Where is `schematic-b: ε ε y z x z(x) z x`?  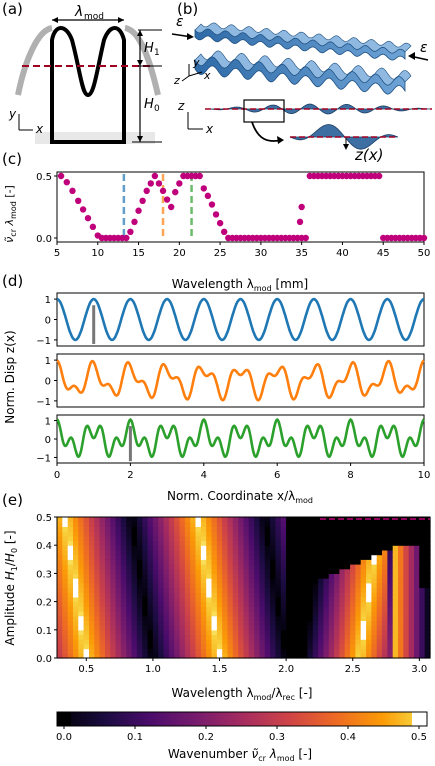
schematic-b: ε ε y z x z(x) z x is located at coordinates (301, 89).